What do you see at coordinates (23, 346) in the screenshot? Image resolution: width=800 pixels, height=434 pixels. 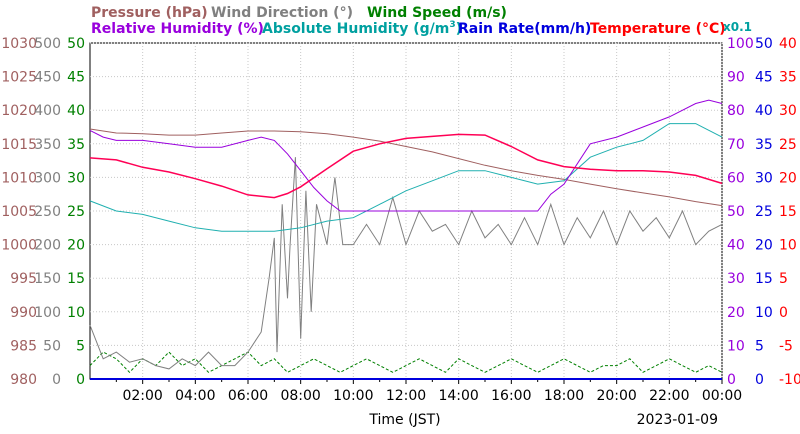 I see `y-tick-label-pressure: 985` at bounding box center [23, 346].